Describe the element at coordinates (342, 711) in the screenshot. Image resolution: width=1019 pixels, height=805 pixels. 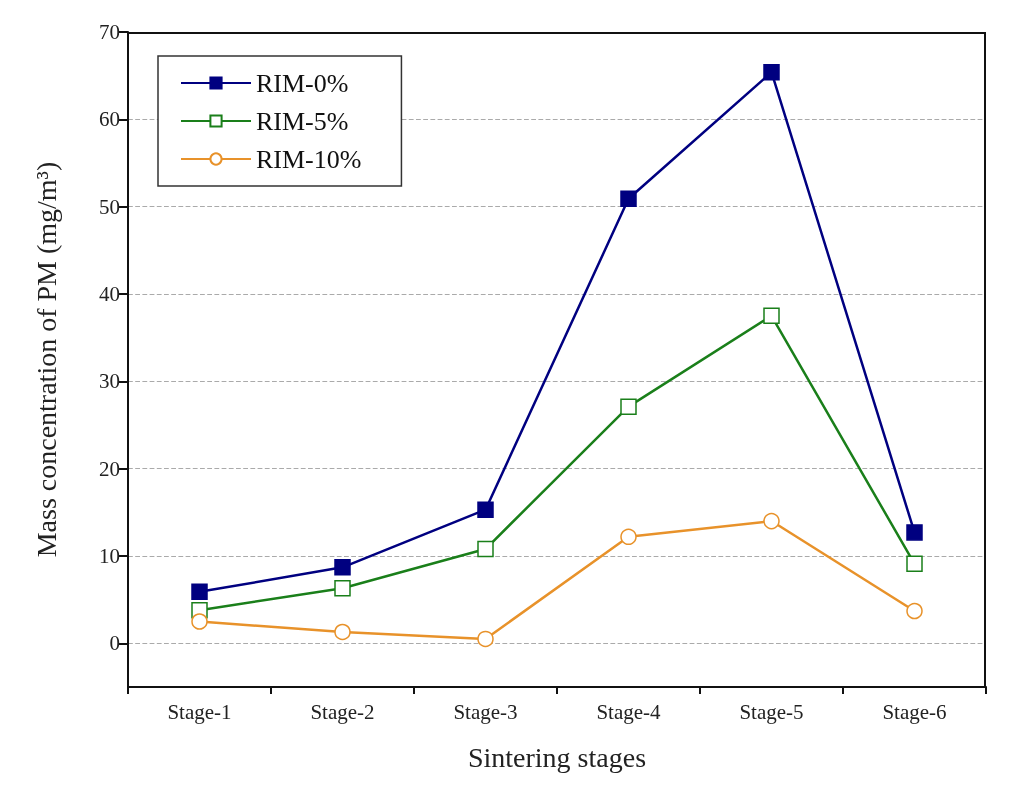
I see `x-tick-label: Stage-2` at that location.